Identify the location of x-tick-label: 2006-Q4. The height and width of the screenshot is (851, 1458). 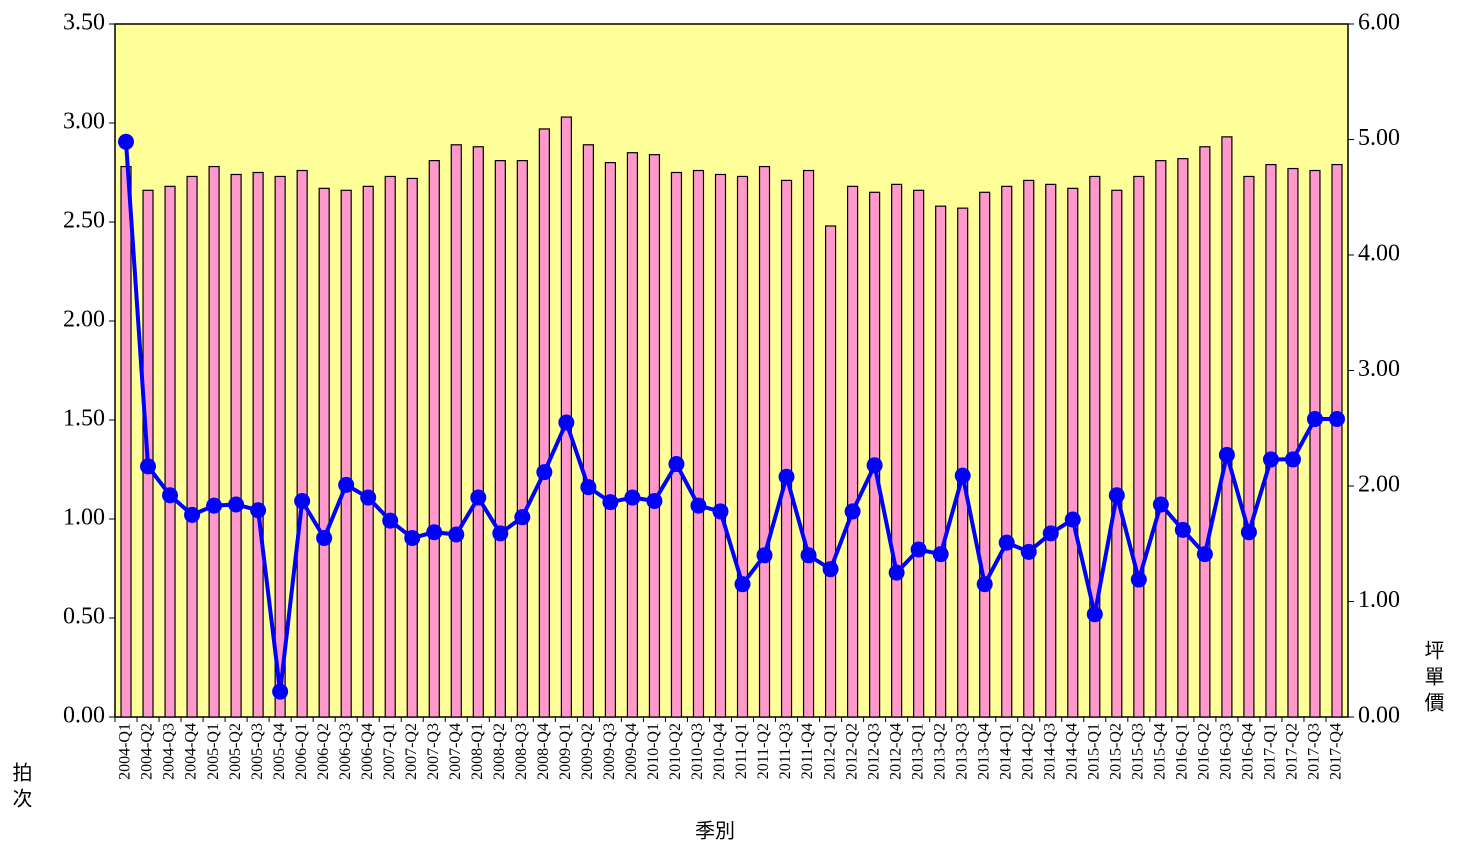
(367, 751).